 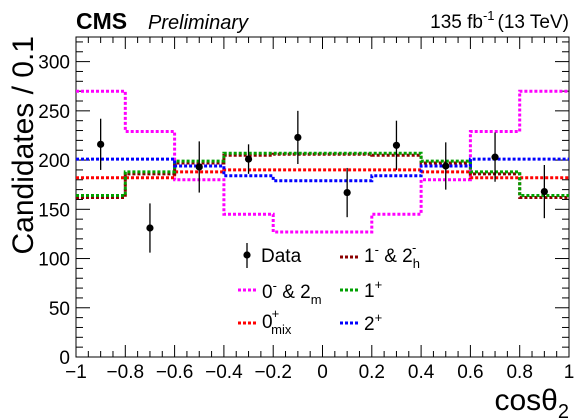 What do you see at coordinates (54, 210) in the screenshot?
I see `y-tick-label: 150` at bounding box center [54, 210].